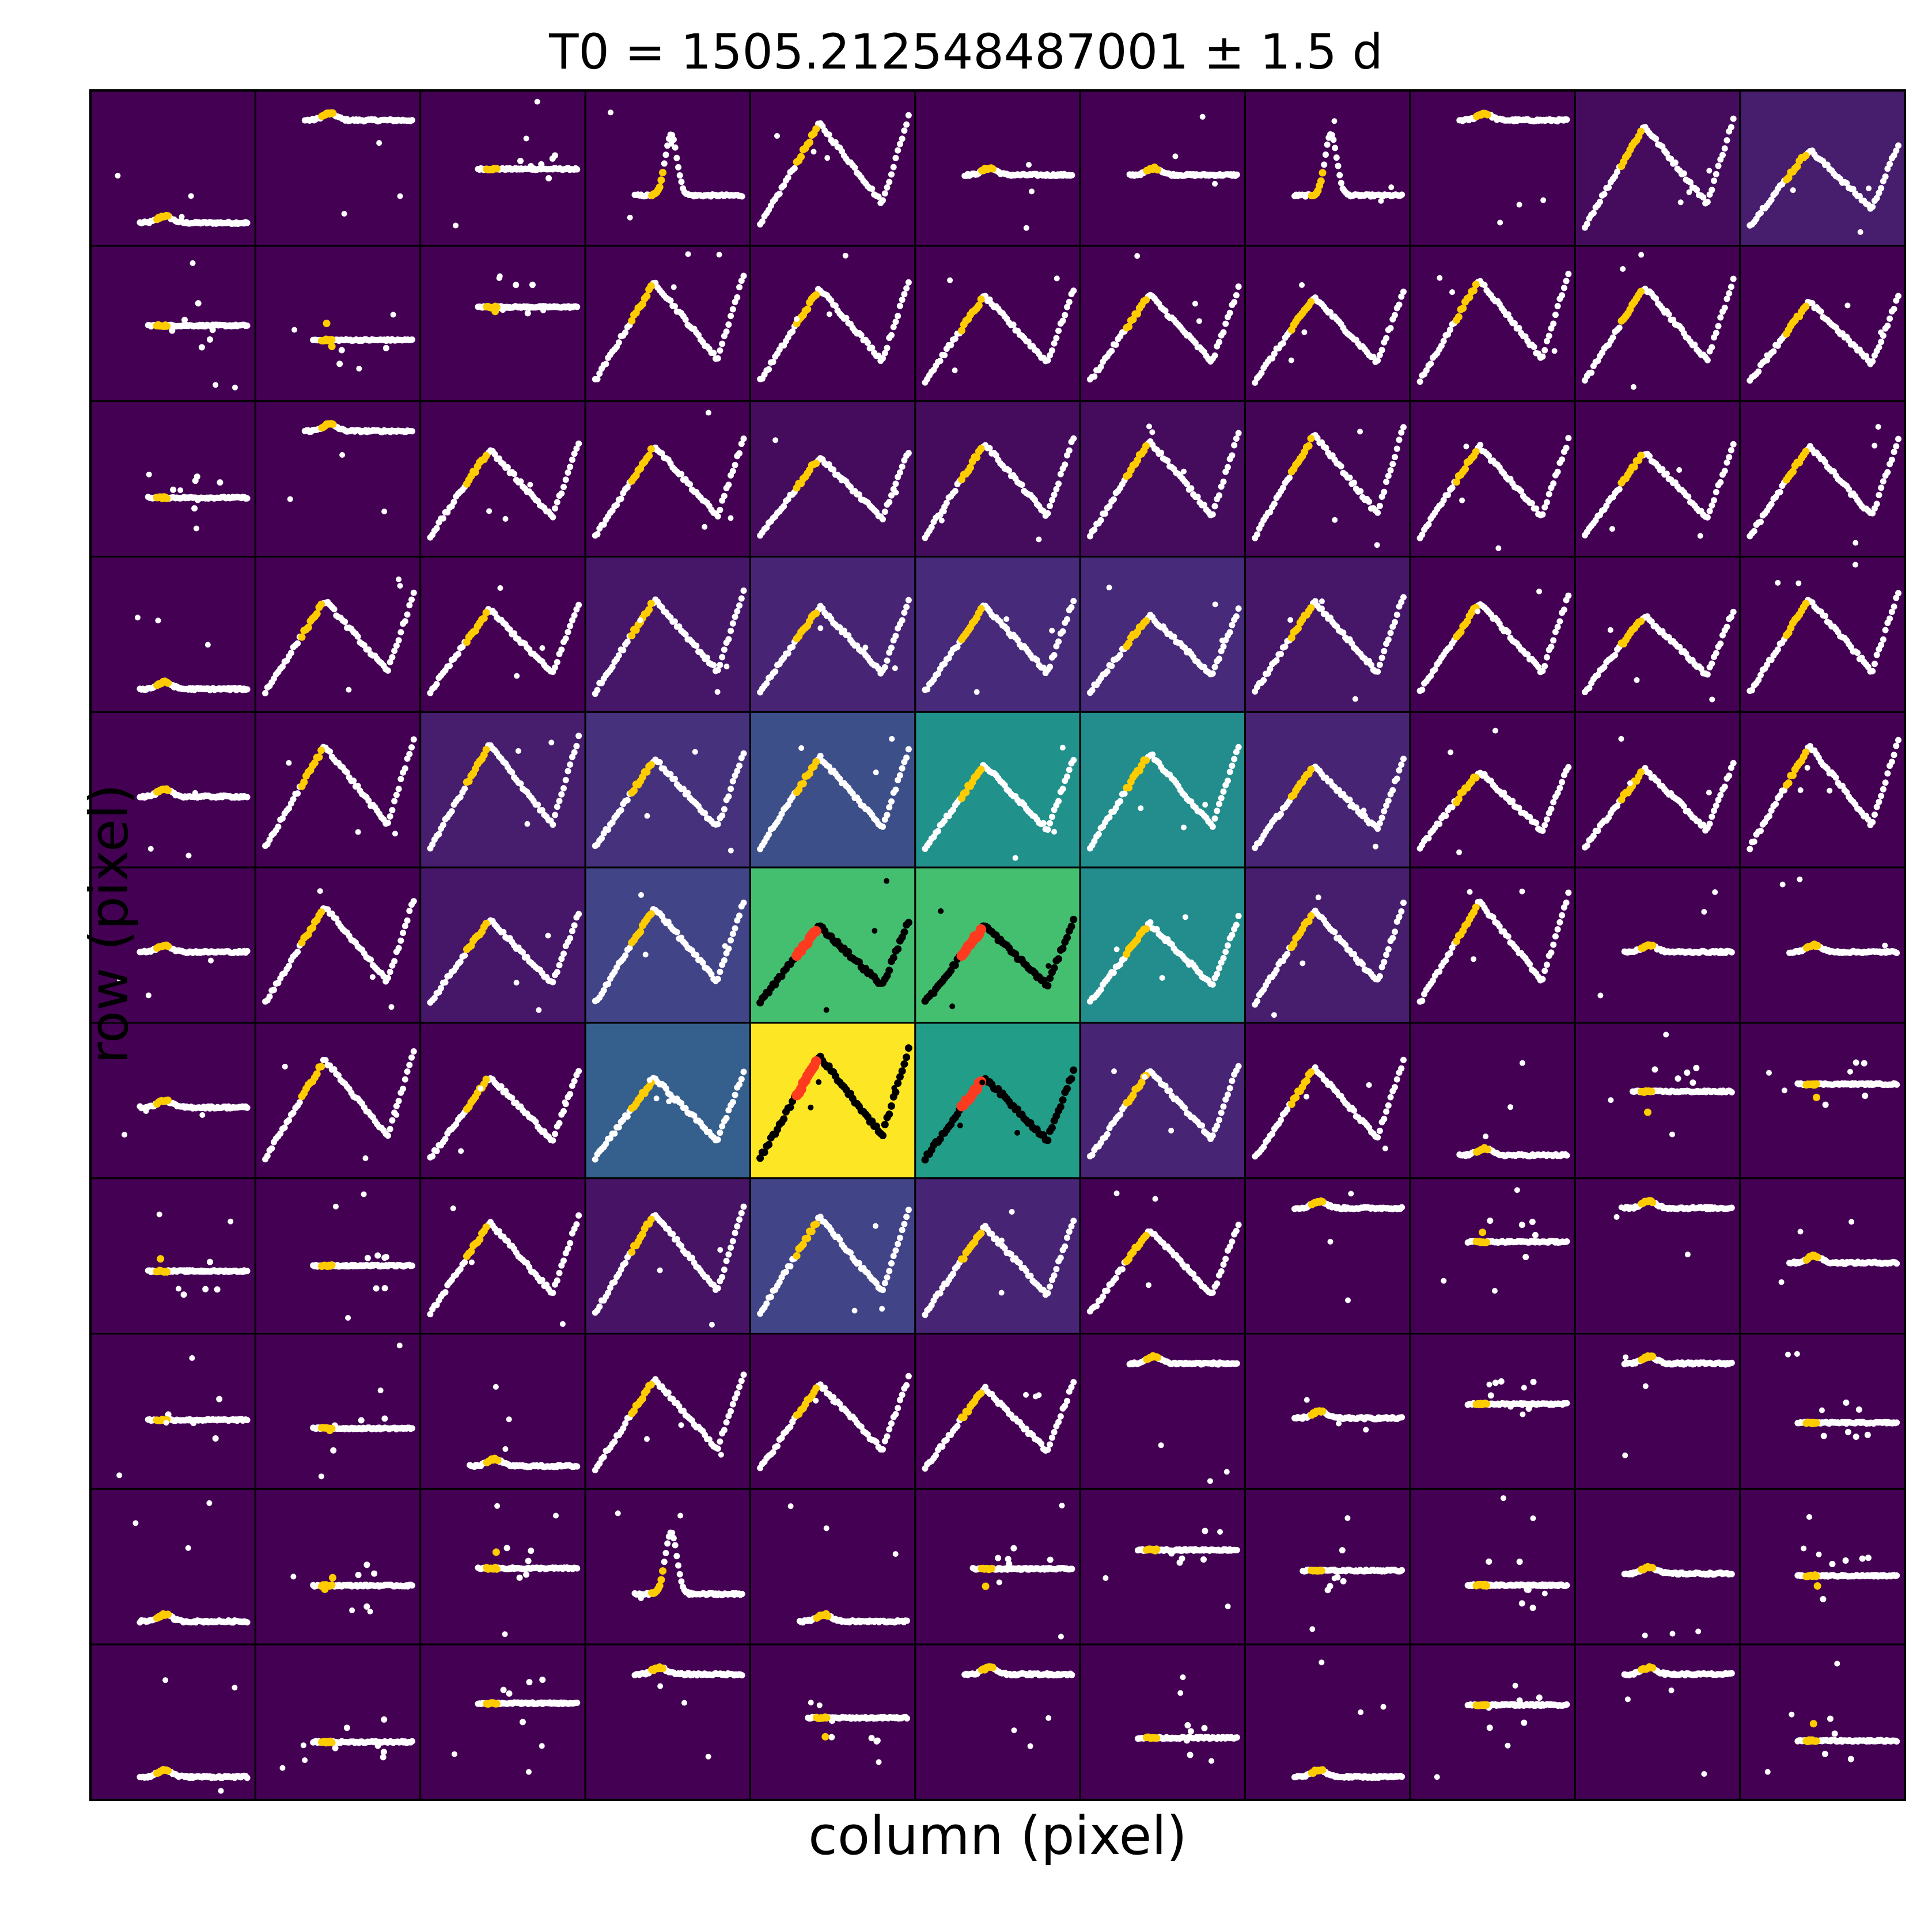 The width and height of the screenshot is (1932, 1926). What do you see at coordinates (667, 945) in the screenshot?
I see `pixel-cell-r5-c3` at bounding box center [667, 945].